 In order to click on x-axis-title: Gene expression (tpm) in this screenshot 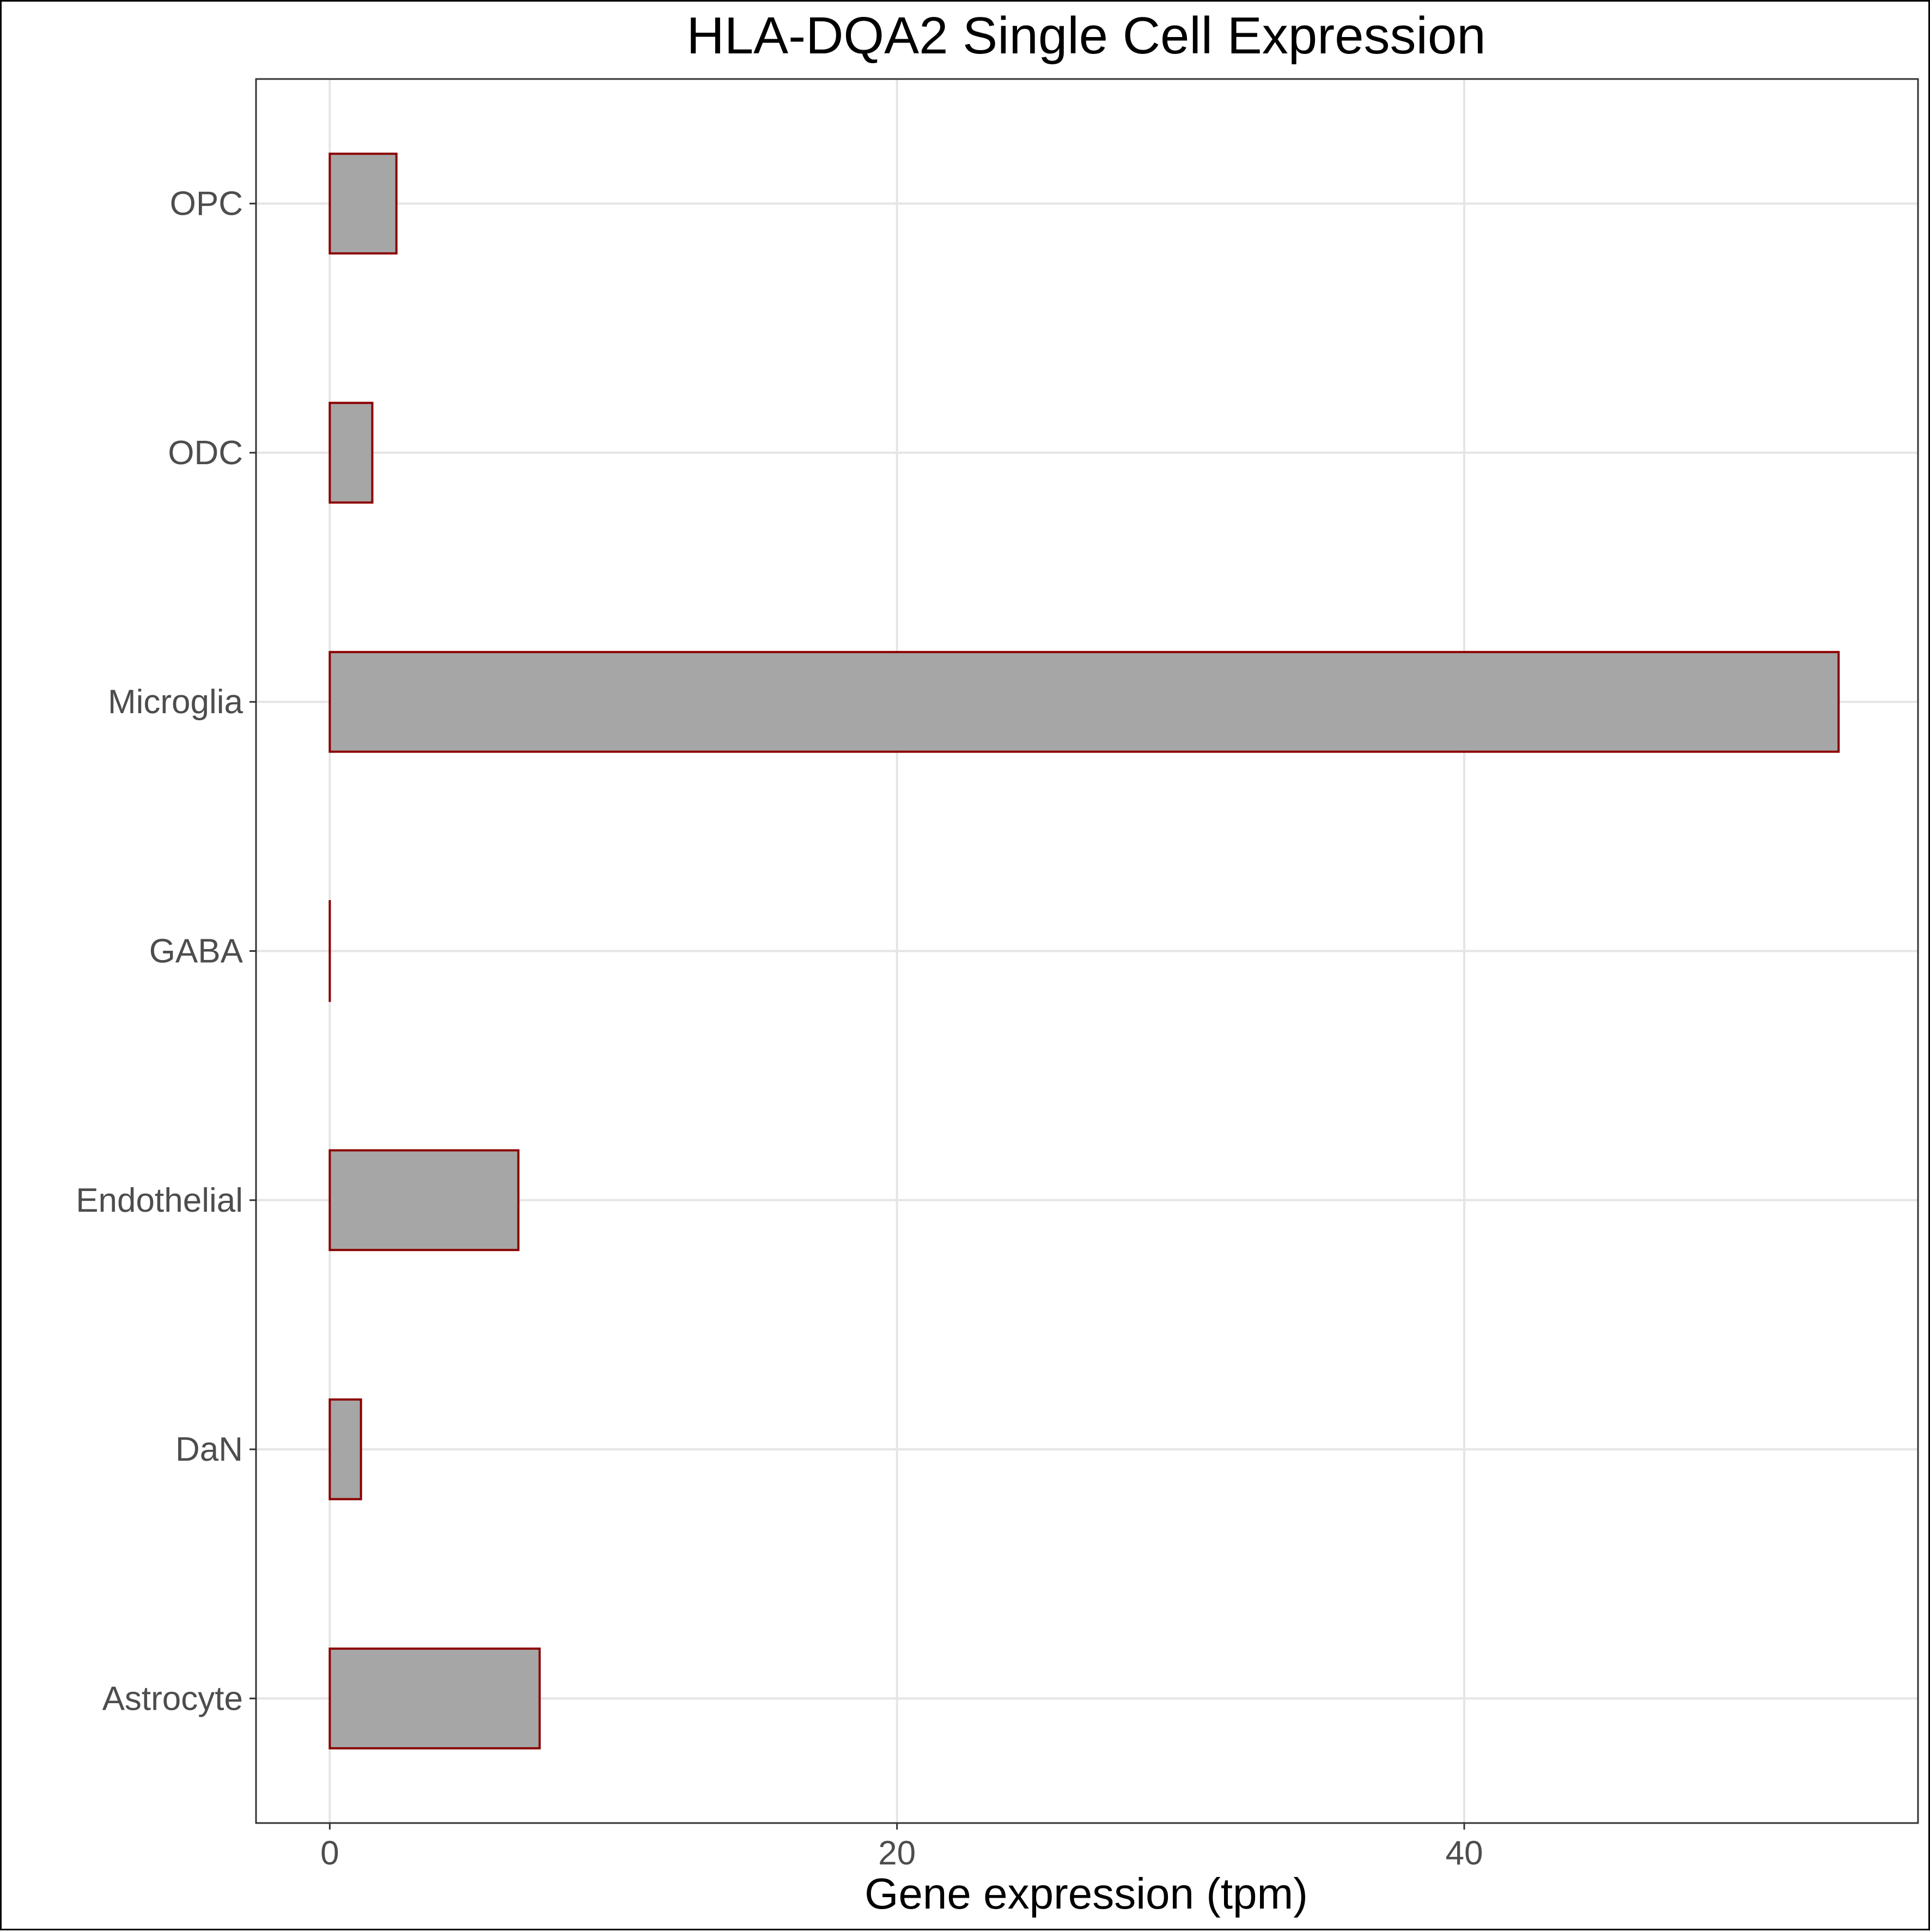, I will do `click(1086, 1893)`.